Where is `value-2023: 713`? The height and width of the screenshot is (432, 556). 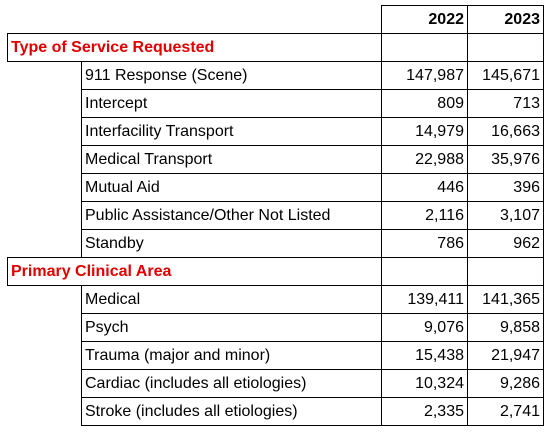
value-2023: 713 is located at coordinates (505, 103).